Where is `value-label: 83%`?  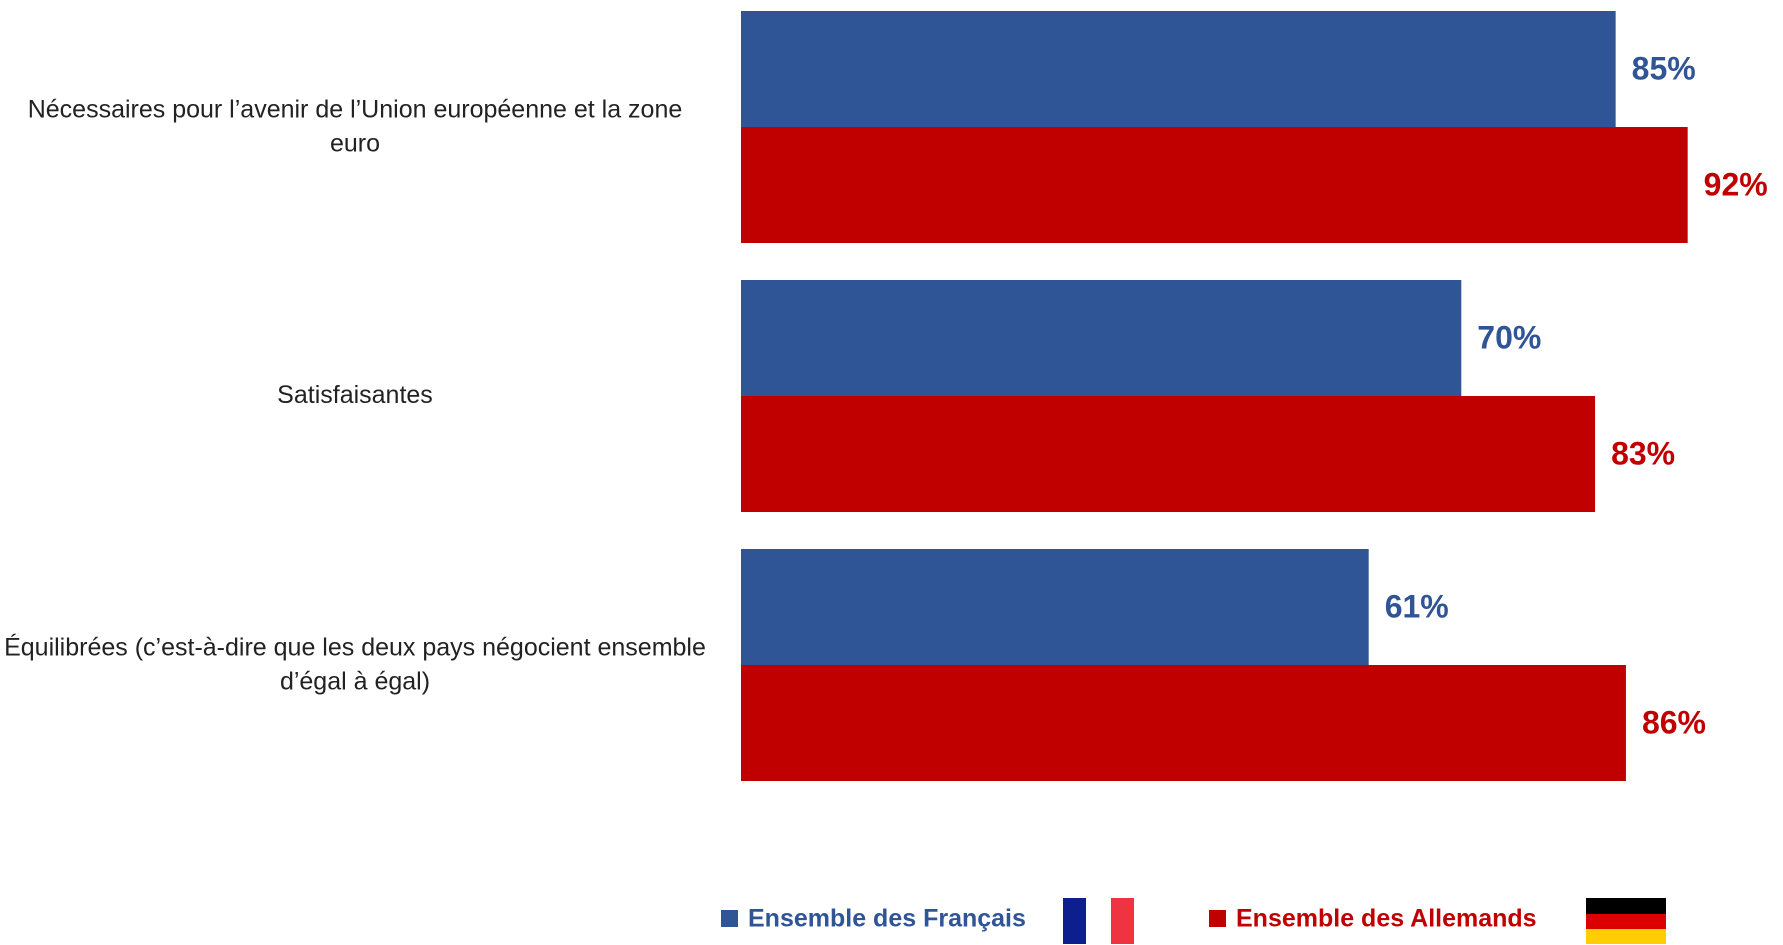
value-label: 83% is located at coordinates (1643, 453).